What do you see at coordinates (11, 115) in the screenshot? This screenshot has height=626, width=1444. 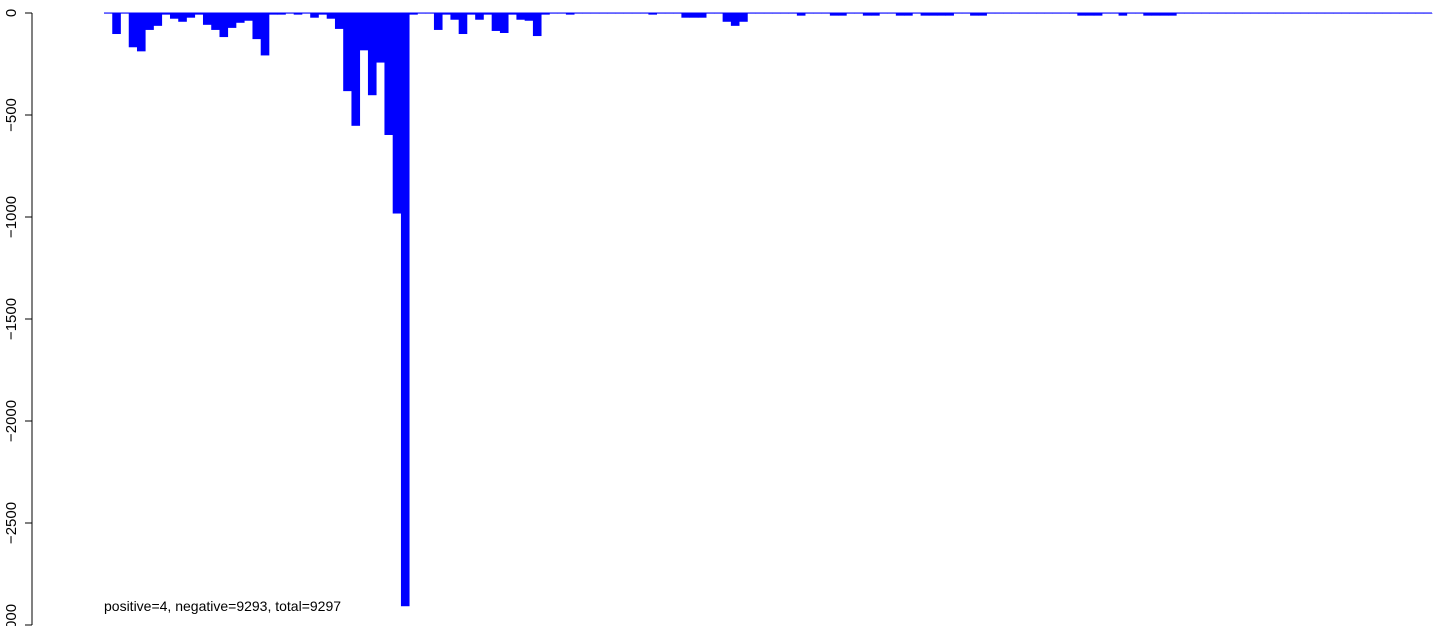 I see `y-tick-label: −500` at bounding box center [11, 115].